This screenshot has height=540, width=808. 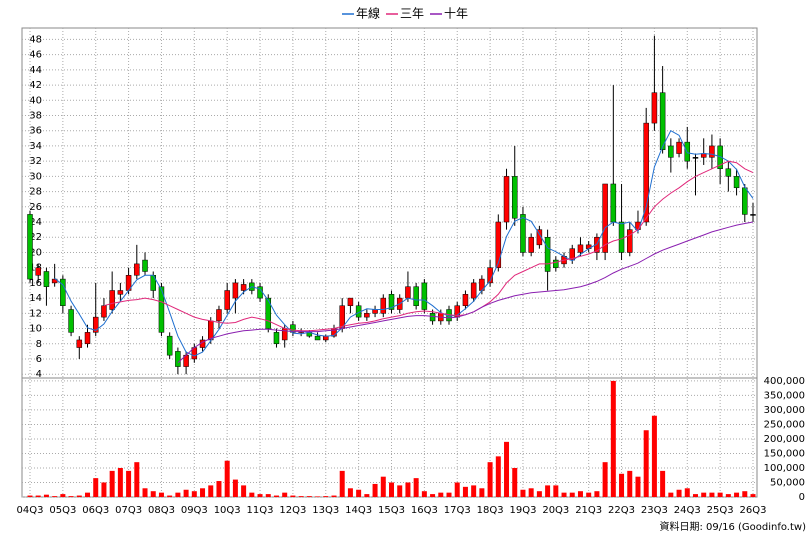 I want to click on source-note: 資料日期: 09/16 (Goodinfo.tw), so click(x=732, y=526).